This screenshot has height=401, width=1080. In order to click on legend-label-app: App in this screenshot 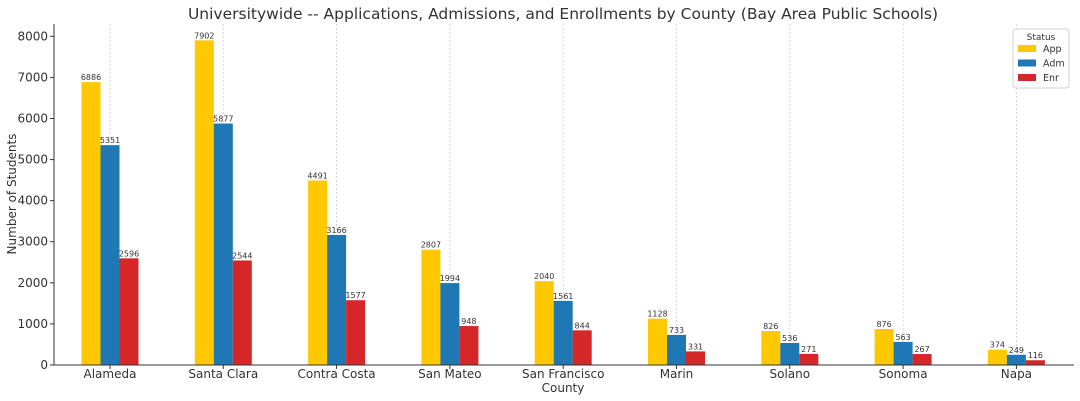, I will do `click(1052, 49)`.